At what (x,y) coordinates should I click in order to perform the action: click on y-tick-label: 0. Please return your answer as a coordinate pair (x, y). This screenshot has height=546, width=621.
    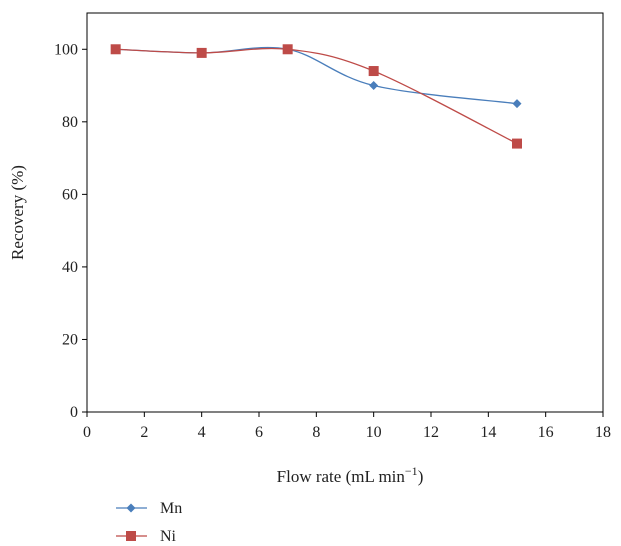
    Looking at the image, I should click on (74, 412).